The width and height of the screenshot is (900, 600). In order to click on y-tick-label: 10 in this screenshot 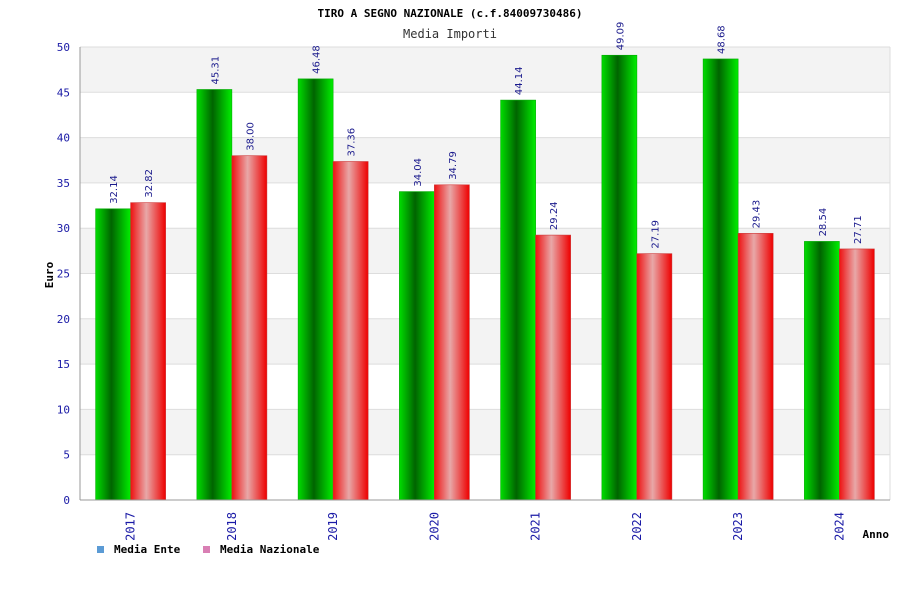, I will do `click(63, 409)`.